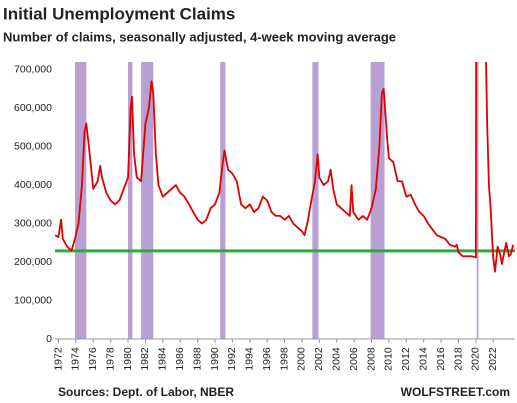 Image resolution: width=517 pixels, height=403 pixels. I want to click on y-tick-label: 300,000, so click(33, 223).